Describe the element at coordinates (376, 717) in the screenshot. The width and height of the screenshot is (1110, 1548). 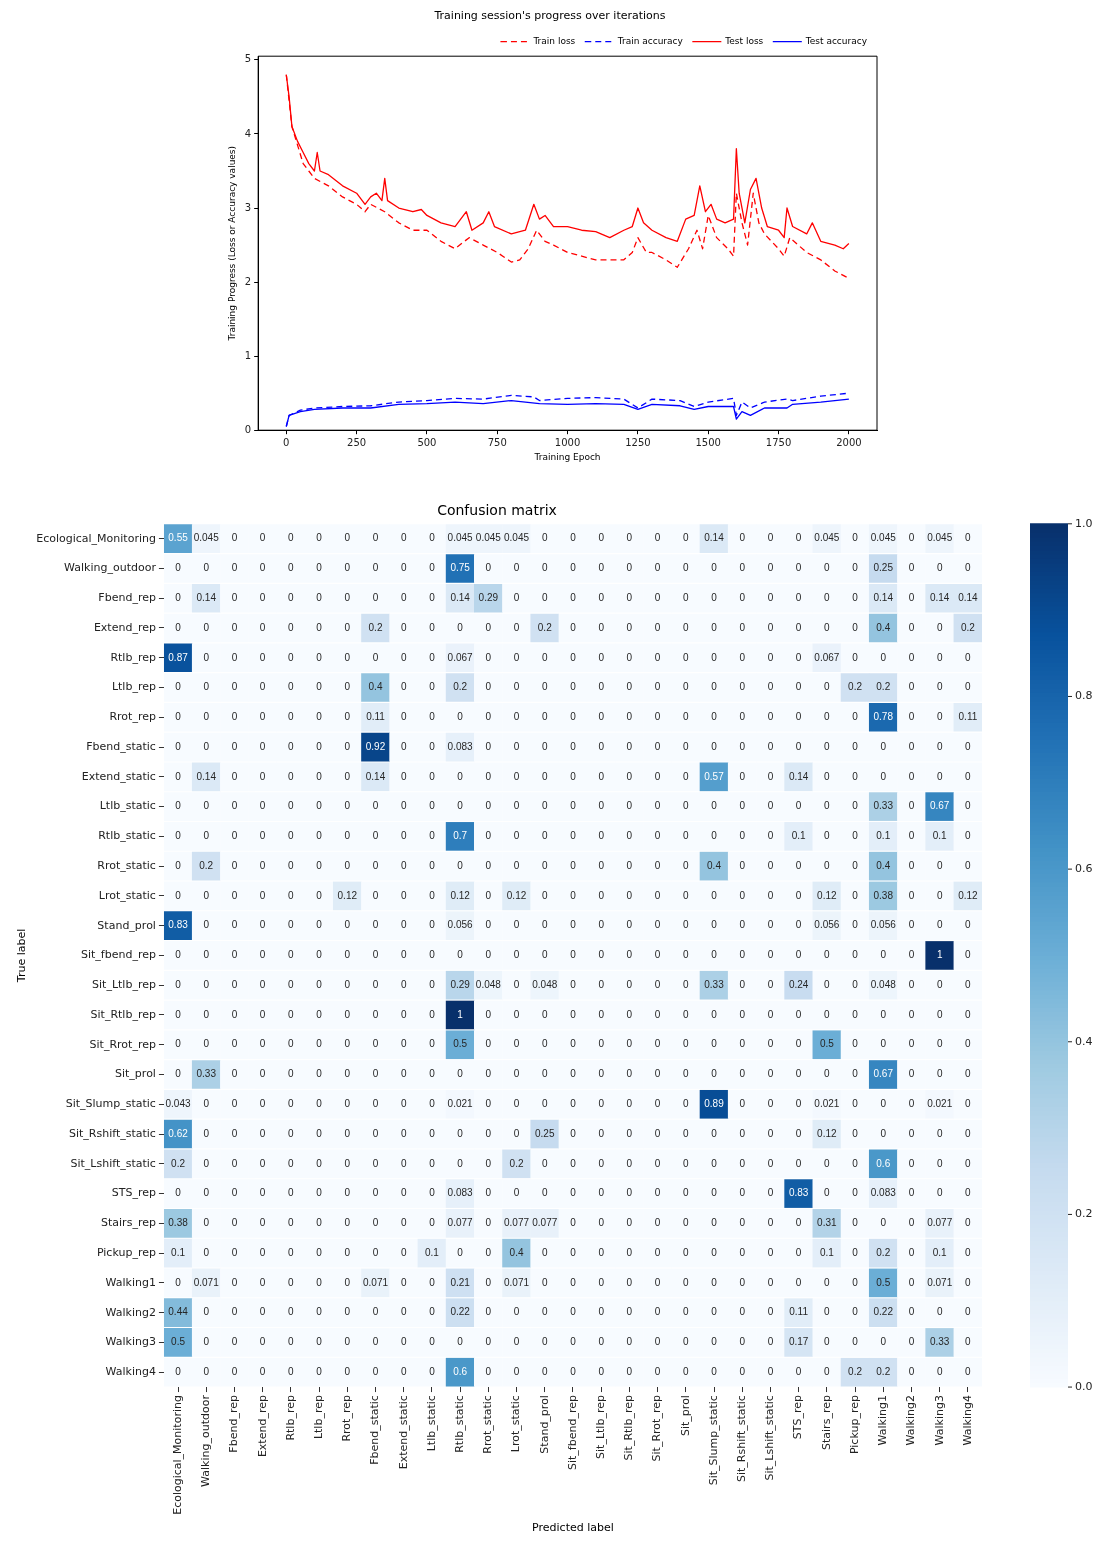
I see `data-label: 0.11` at that location.